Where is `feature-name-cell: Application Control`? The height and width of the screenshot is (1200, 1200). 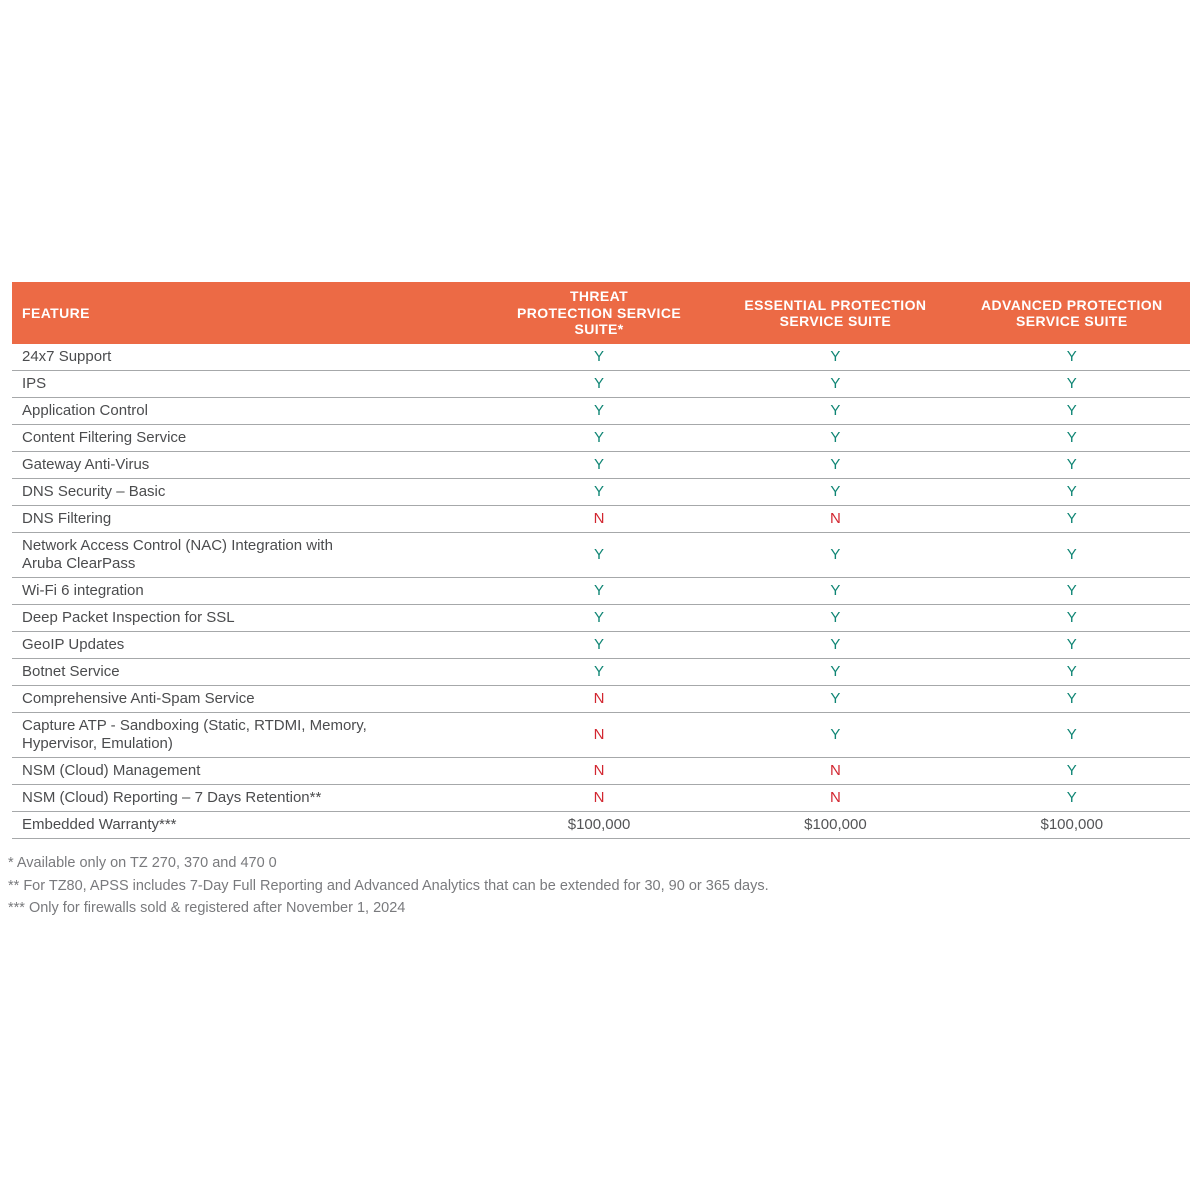 feature-name-cell: Application Control is located at coordinates (246, 411).